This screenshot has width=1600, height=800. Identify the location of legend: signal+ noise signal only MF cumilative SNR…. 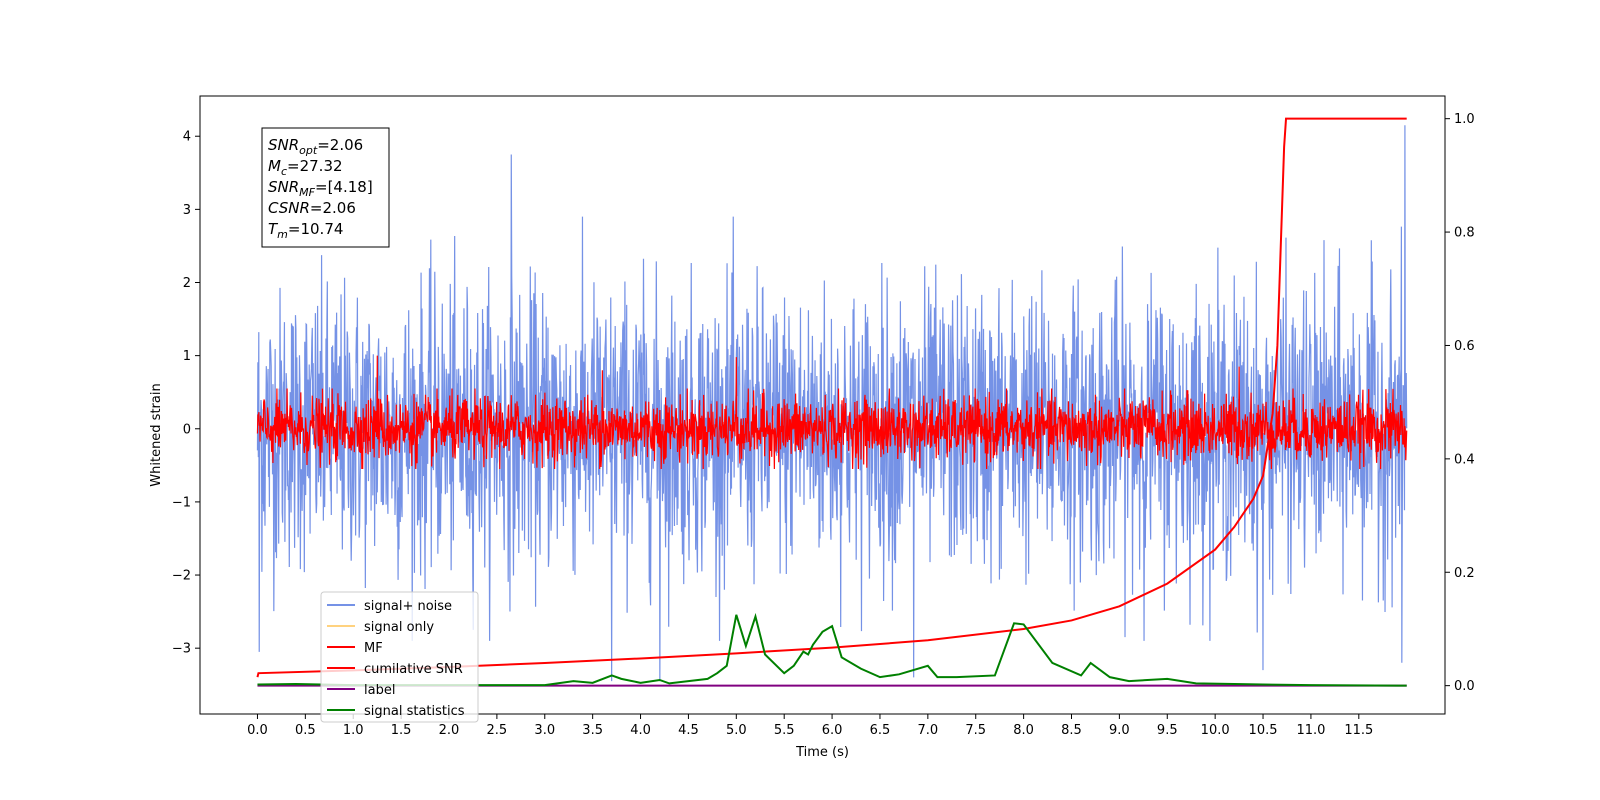
(399, 657).